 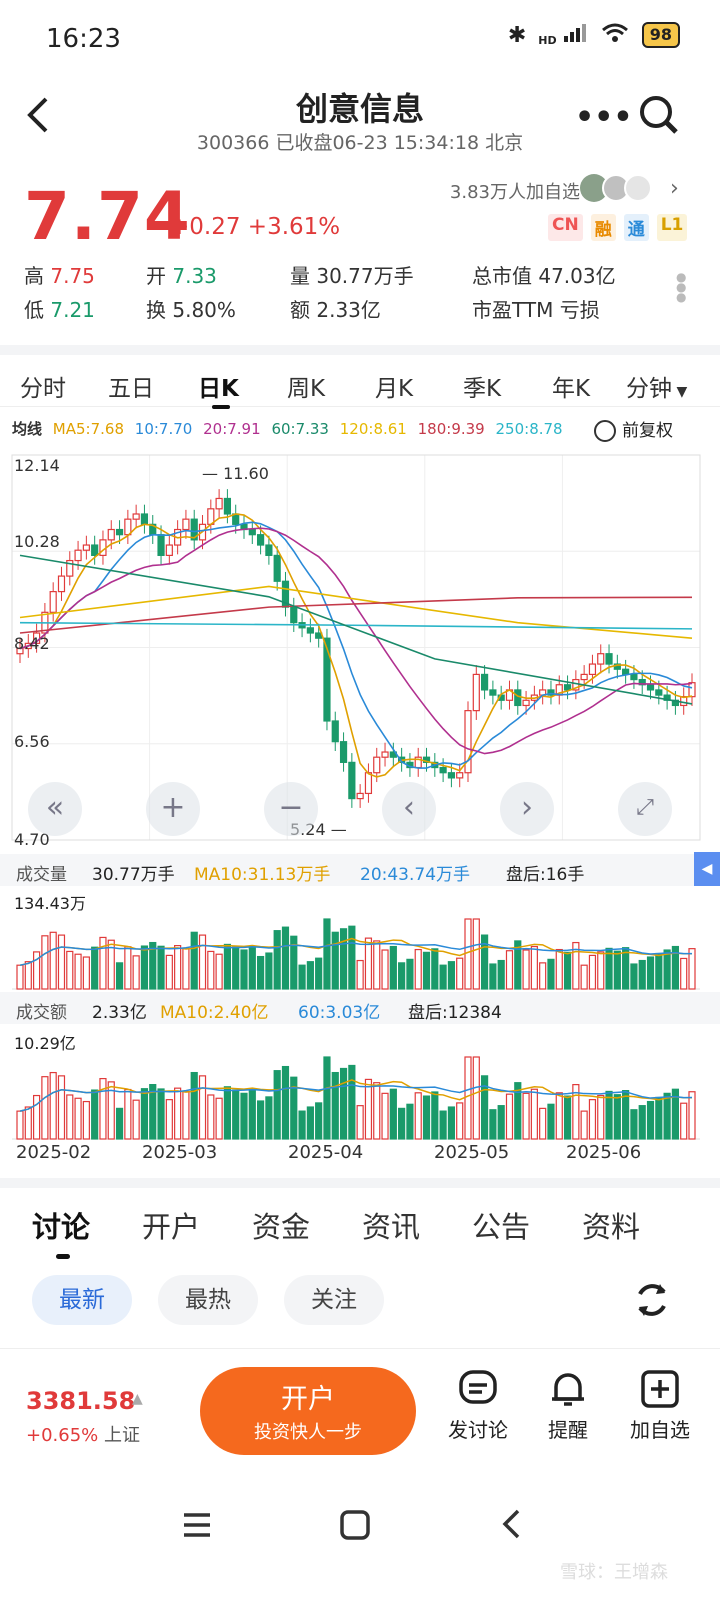 I want to click on discussion-tabs: 讨论 开户 资金 资讯 公告 资料, so click(x=360, y=1218).